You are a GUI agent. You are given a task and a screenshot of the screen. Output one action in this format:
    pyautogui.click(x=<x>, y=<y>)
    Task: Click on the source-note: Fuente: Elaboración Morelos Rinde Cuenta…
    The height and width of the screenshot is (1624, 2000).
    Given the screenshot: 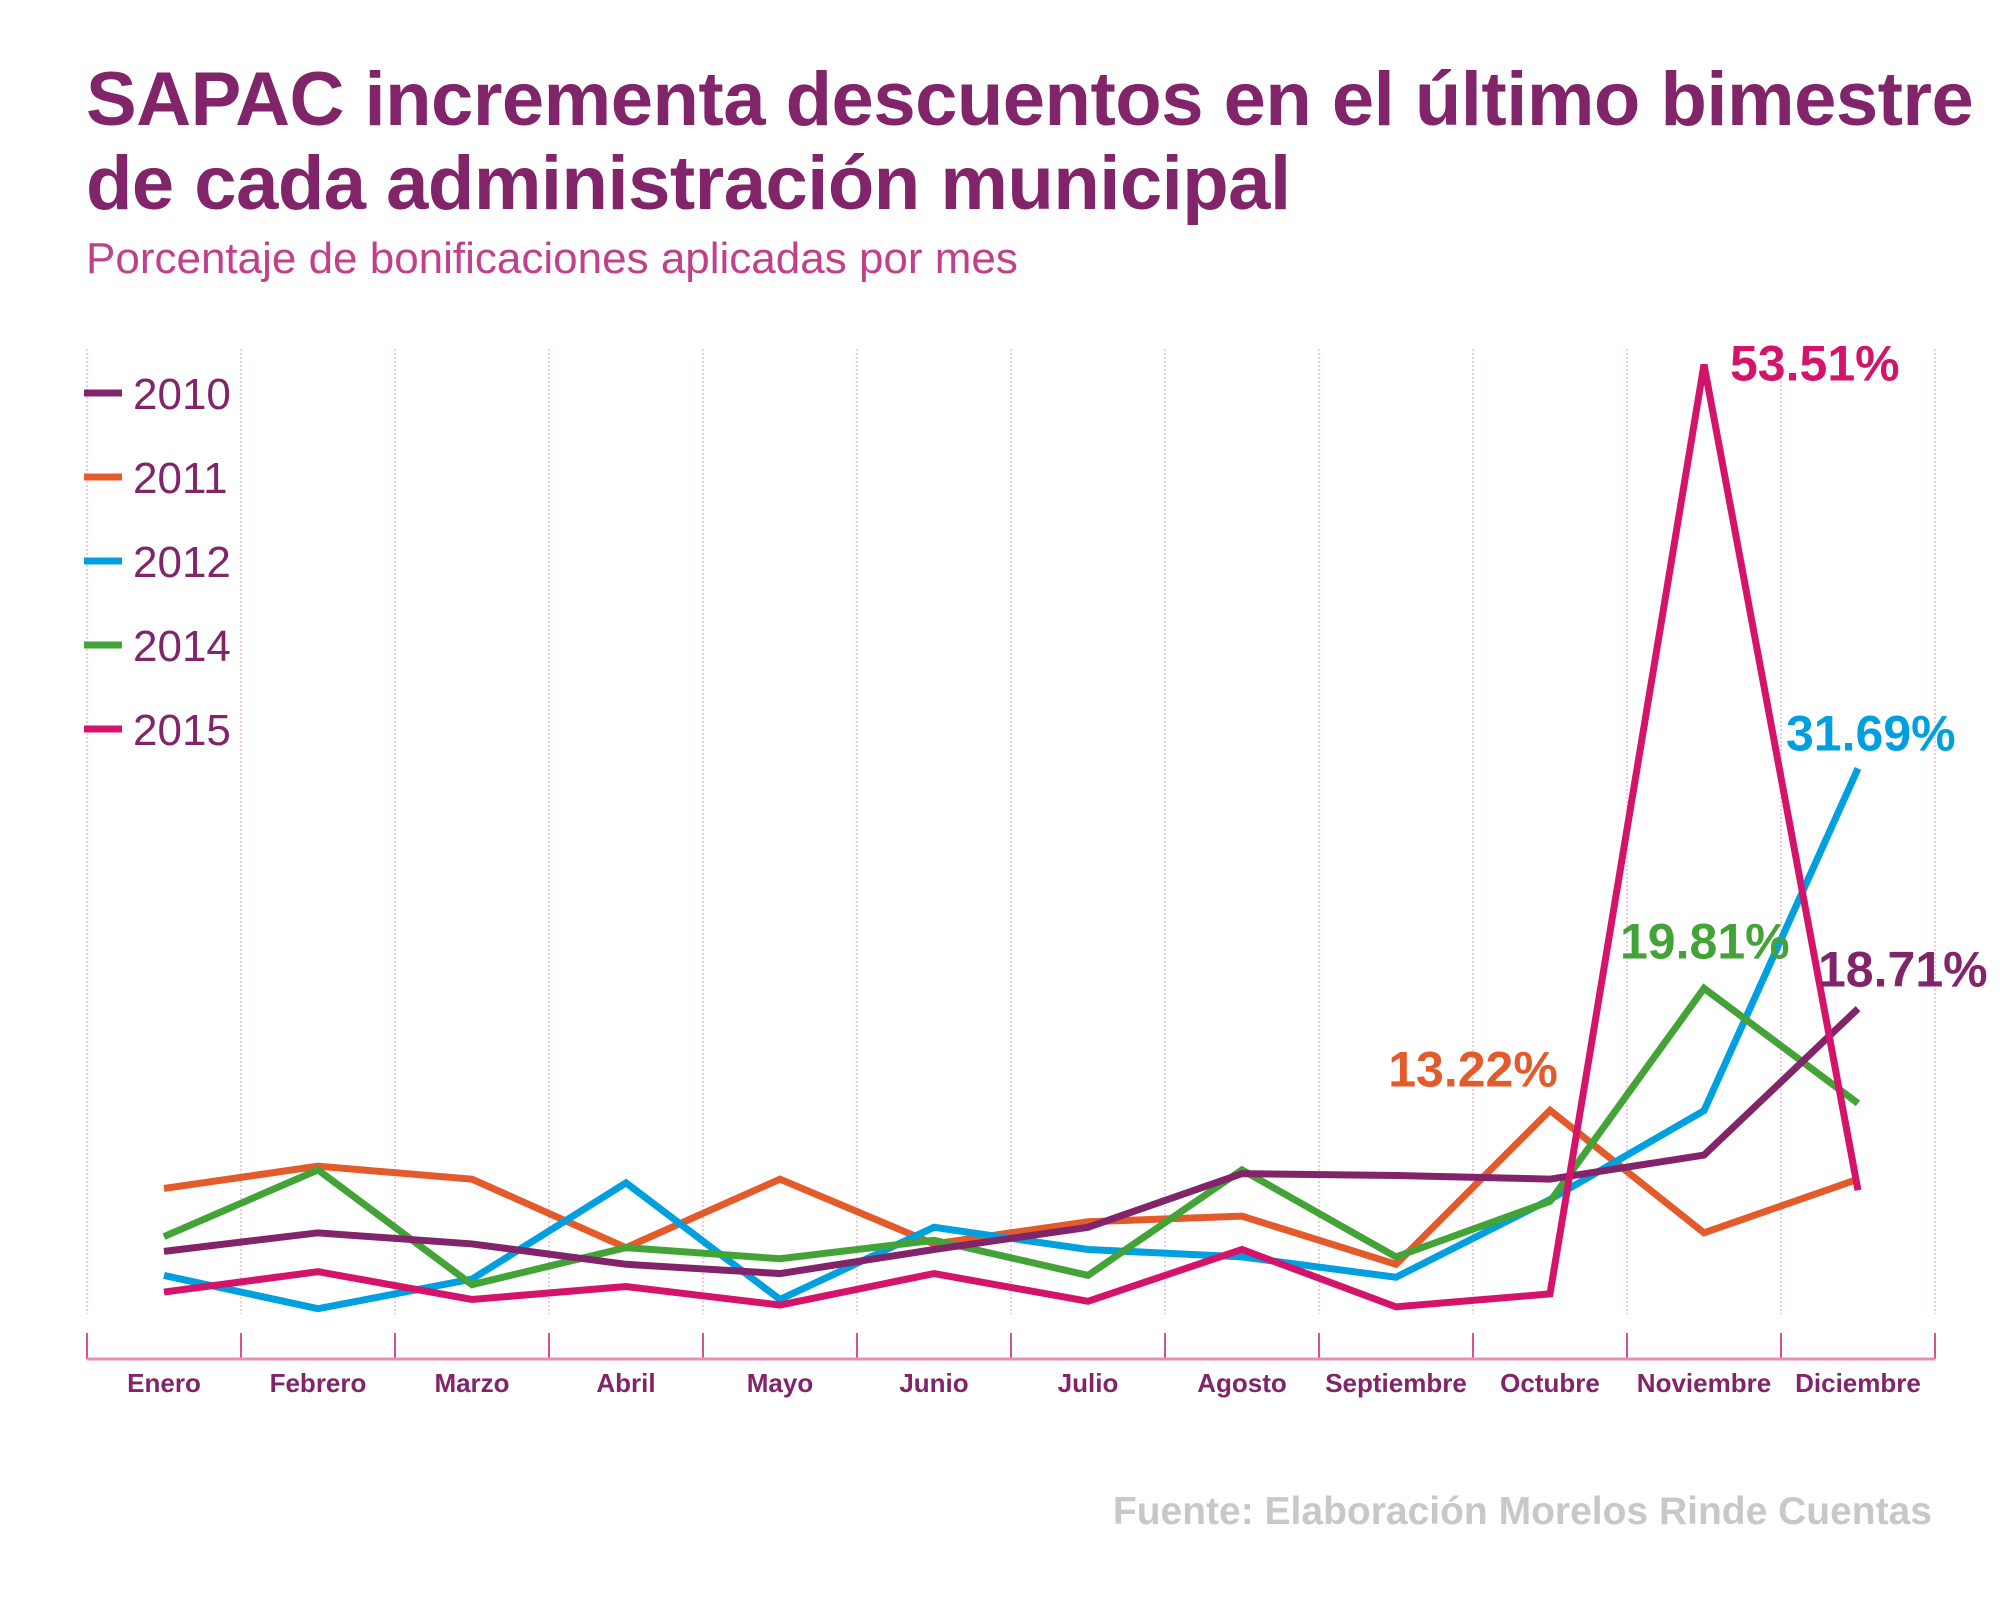 What is the action you would take?
    pyautogui.click(x=1522, y=1511)
    